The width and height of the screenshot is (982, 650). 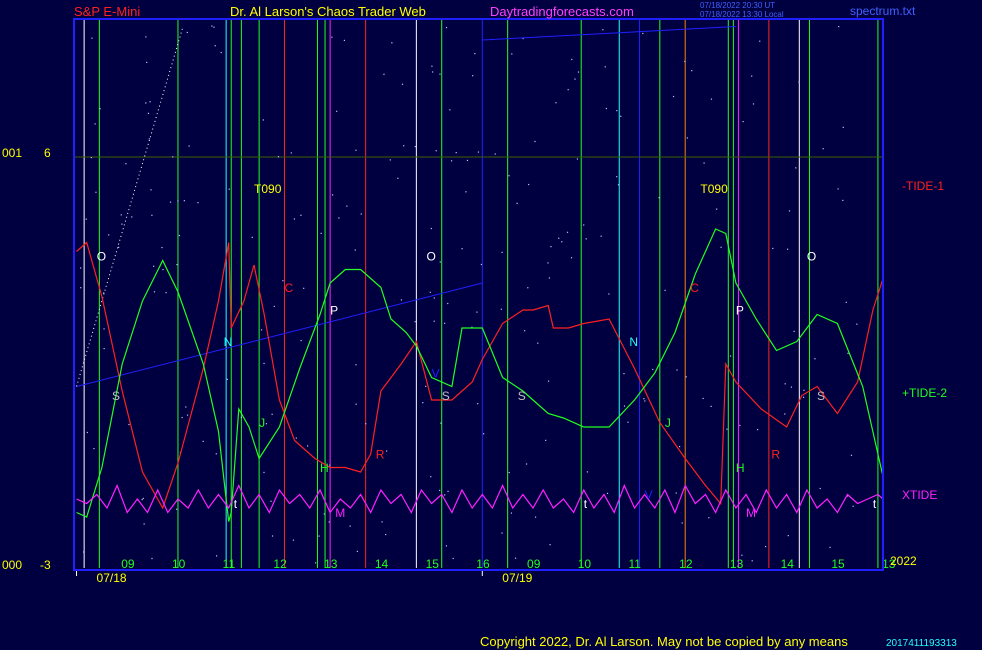 I want to click on time-ut: 07/18/2022 20:30 UT, so click(x=738, y=5).